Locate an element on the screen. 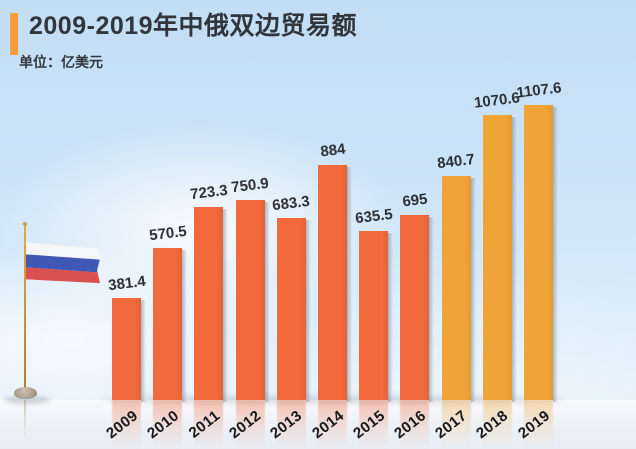  bar-slot-2010: 570.5 is located at coordinates (168, 201).